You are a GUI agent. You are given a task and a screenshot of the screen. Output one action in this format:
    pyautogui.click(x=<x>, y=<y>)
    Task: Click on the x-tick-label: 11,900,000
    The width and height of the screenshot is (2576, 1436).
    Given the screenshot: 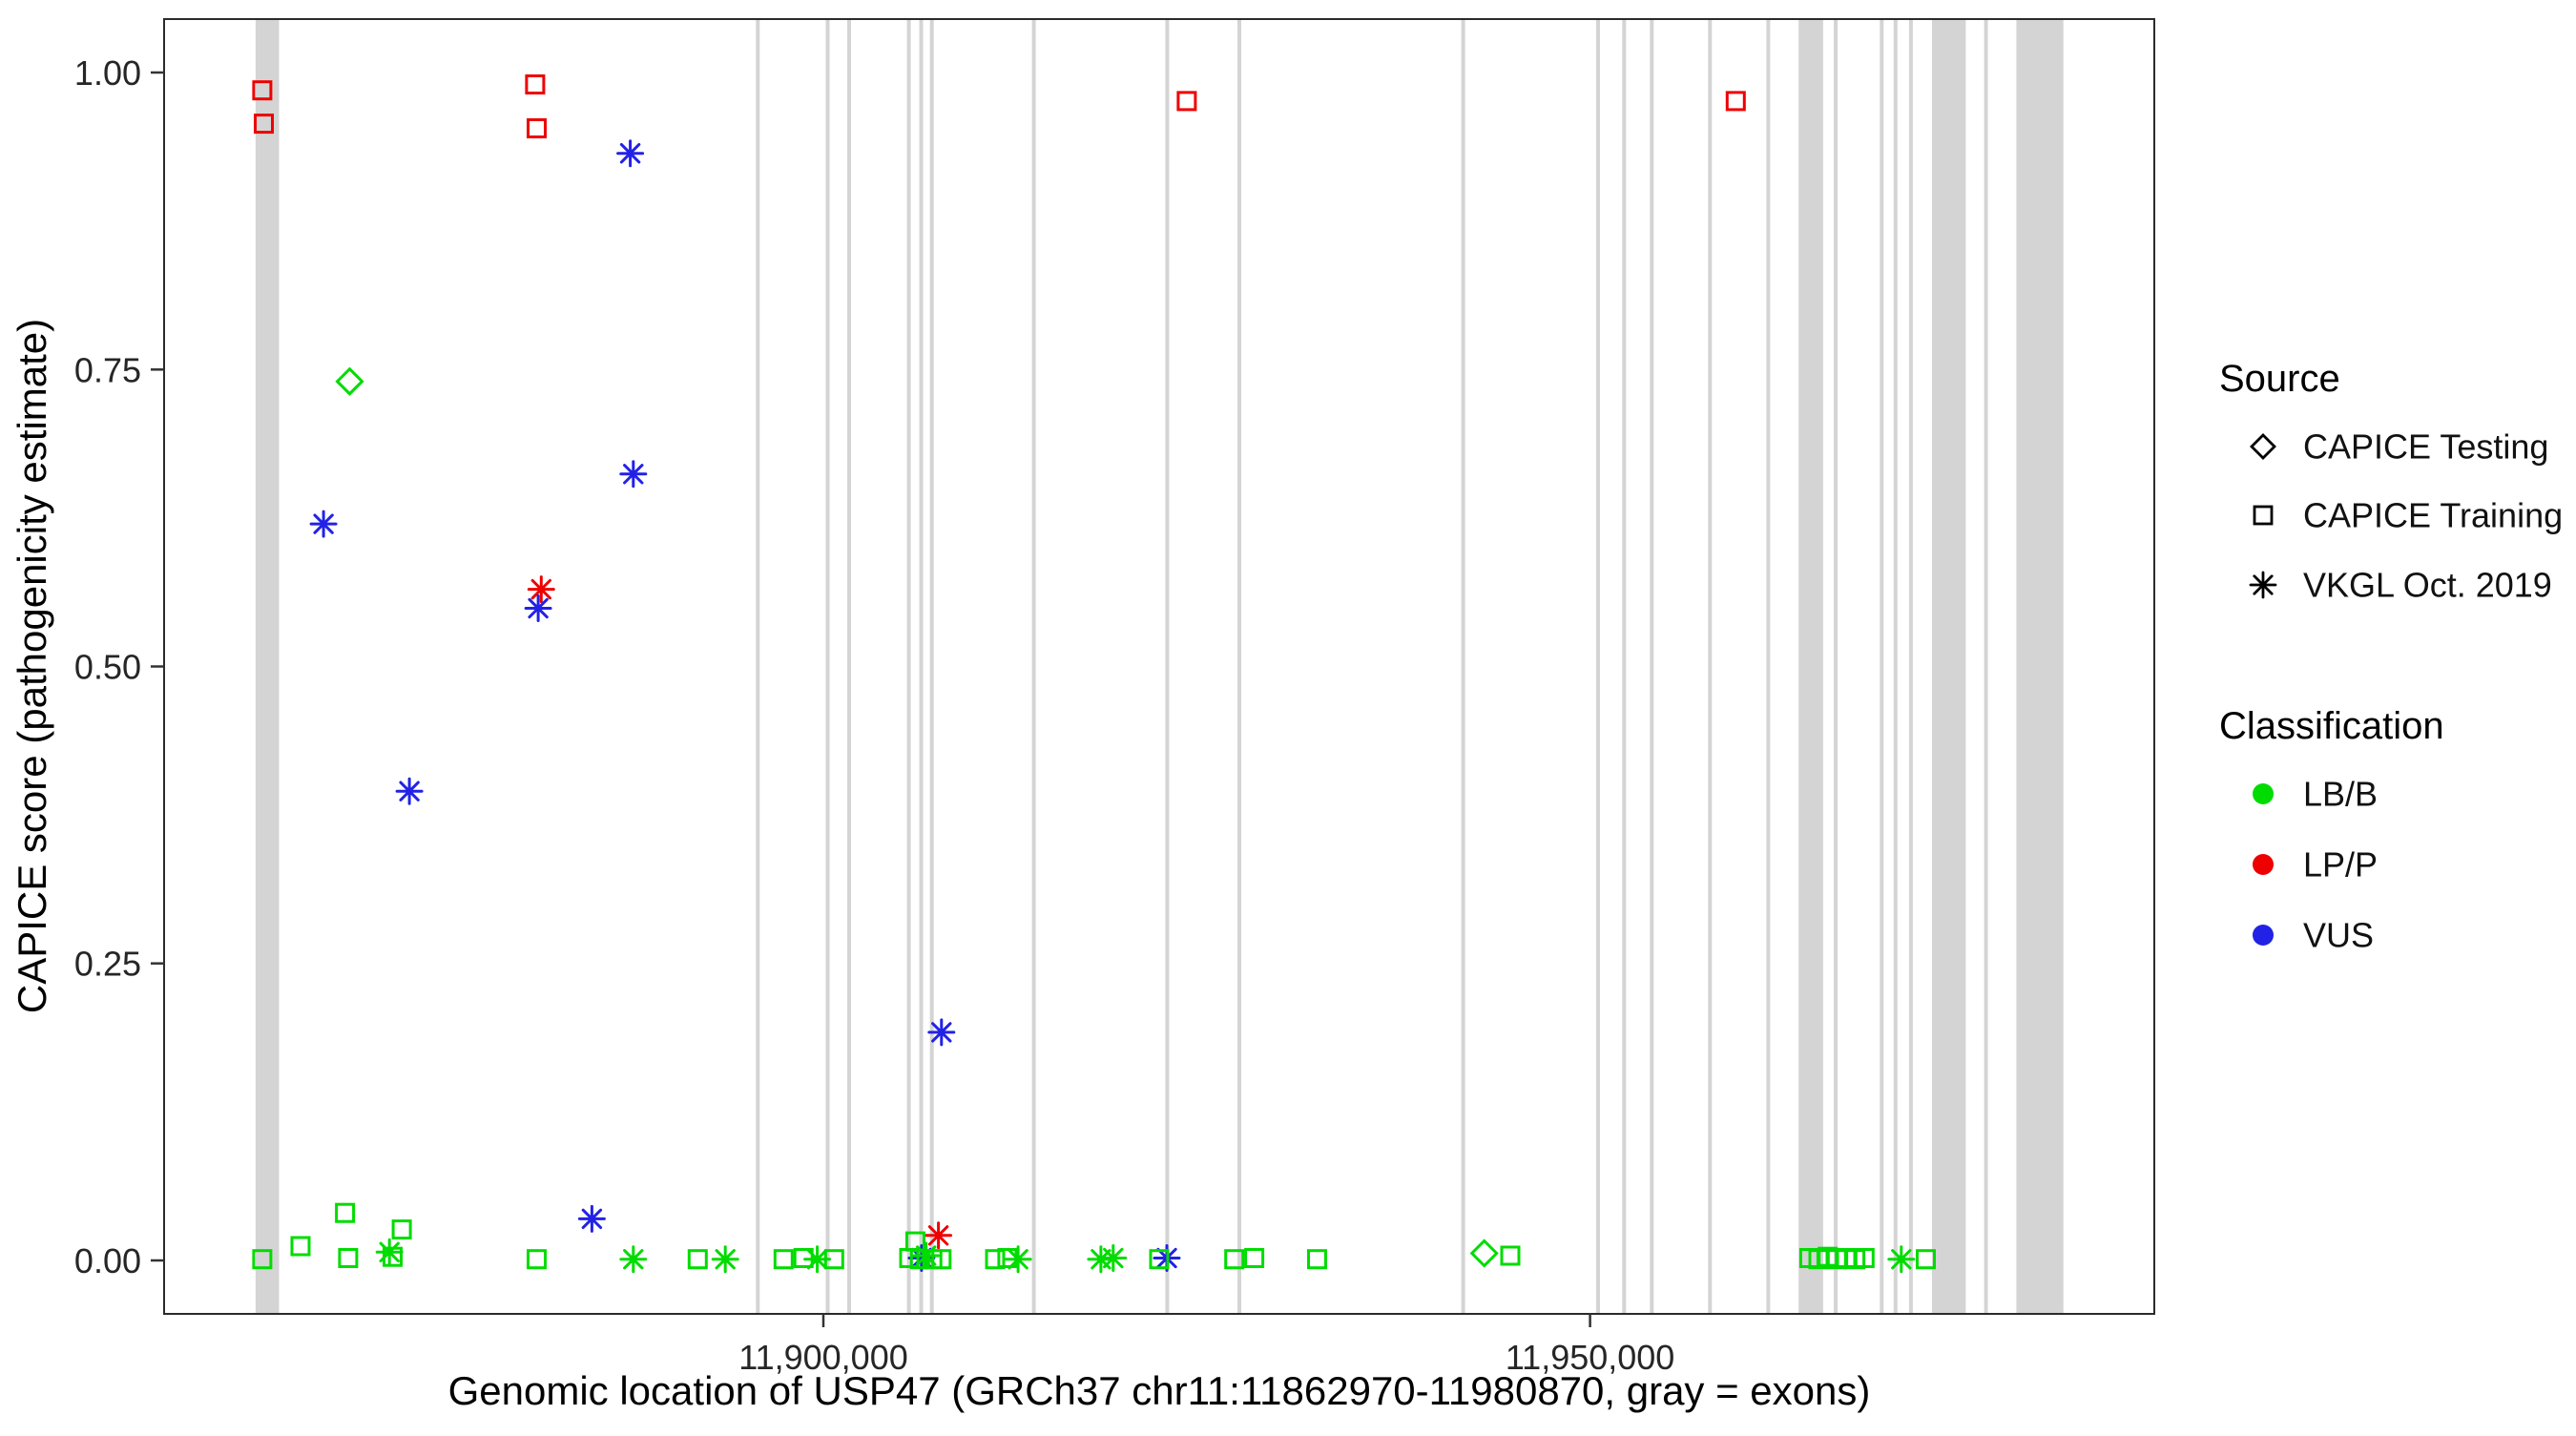 What is the action you would take?
    pyautogui.click(x=823, y=1357)
    